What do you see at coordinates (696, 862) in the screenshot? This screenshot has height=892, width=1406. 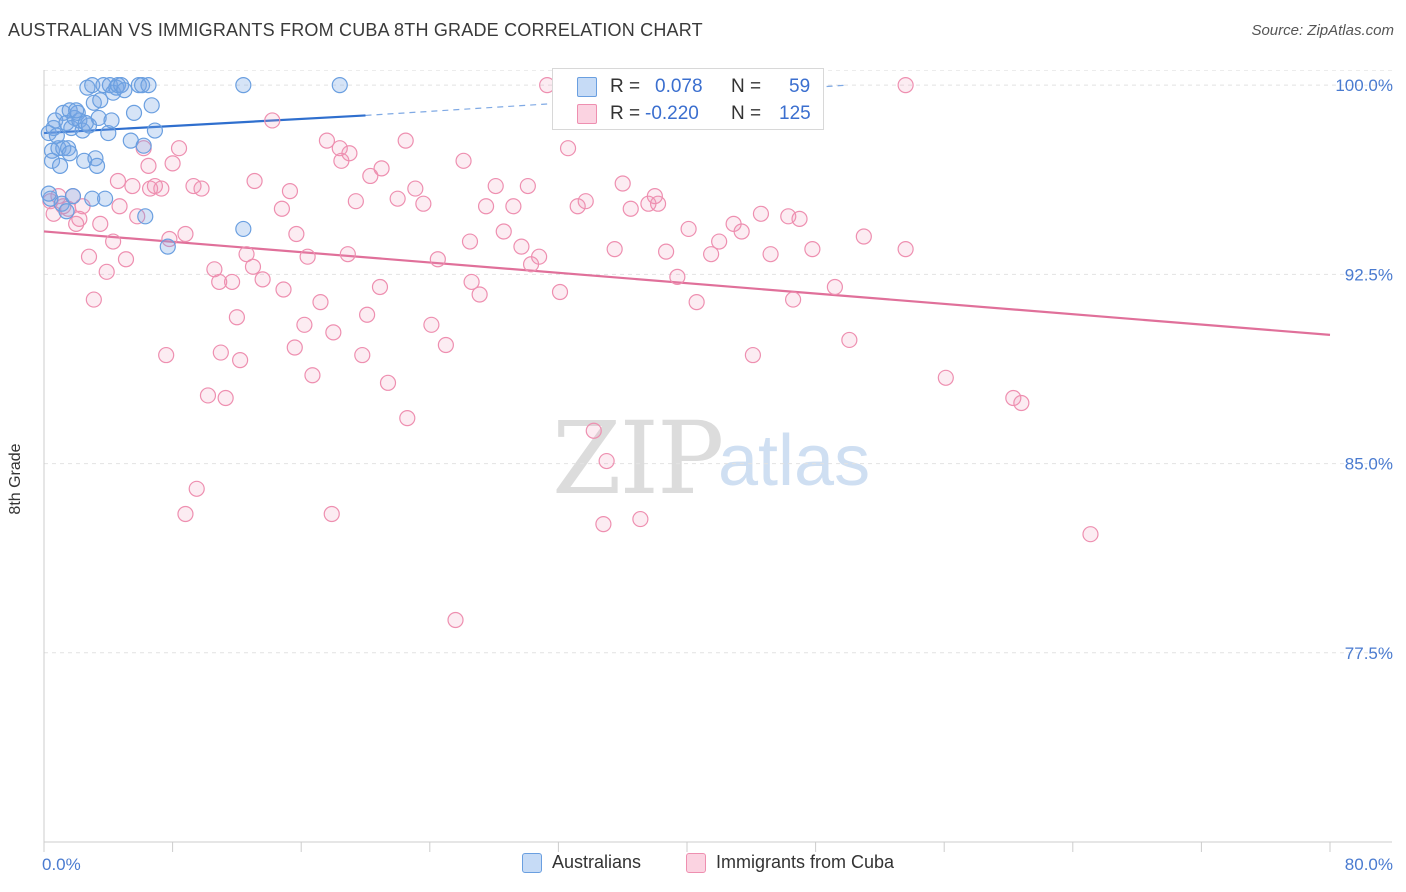 I see `legend-swatch-cuba` at bounding box center [696, 862].